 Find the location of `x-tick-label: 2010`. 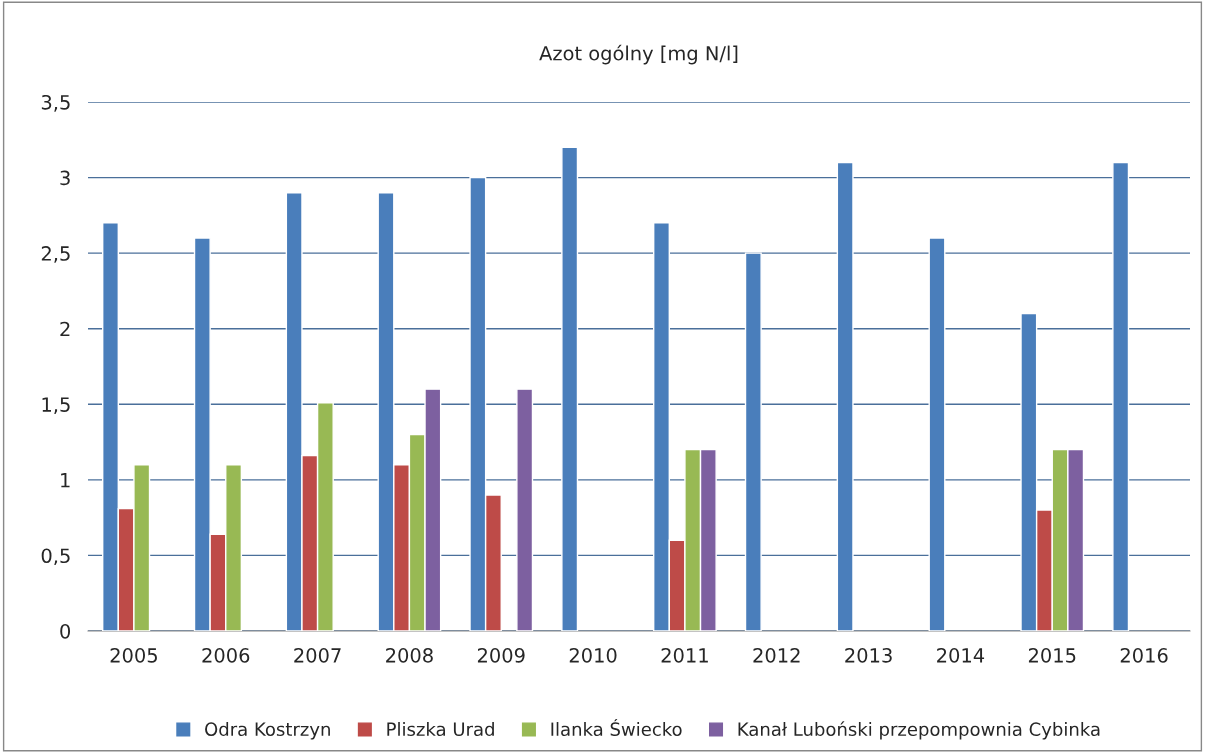

x-tick-label: 2010 is located at coordinates (593, 655).